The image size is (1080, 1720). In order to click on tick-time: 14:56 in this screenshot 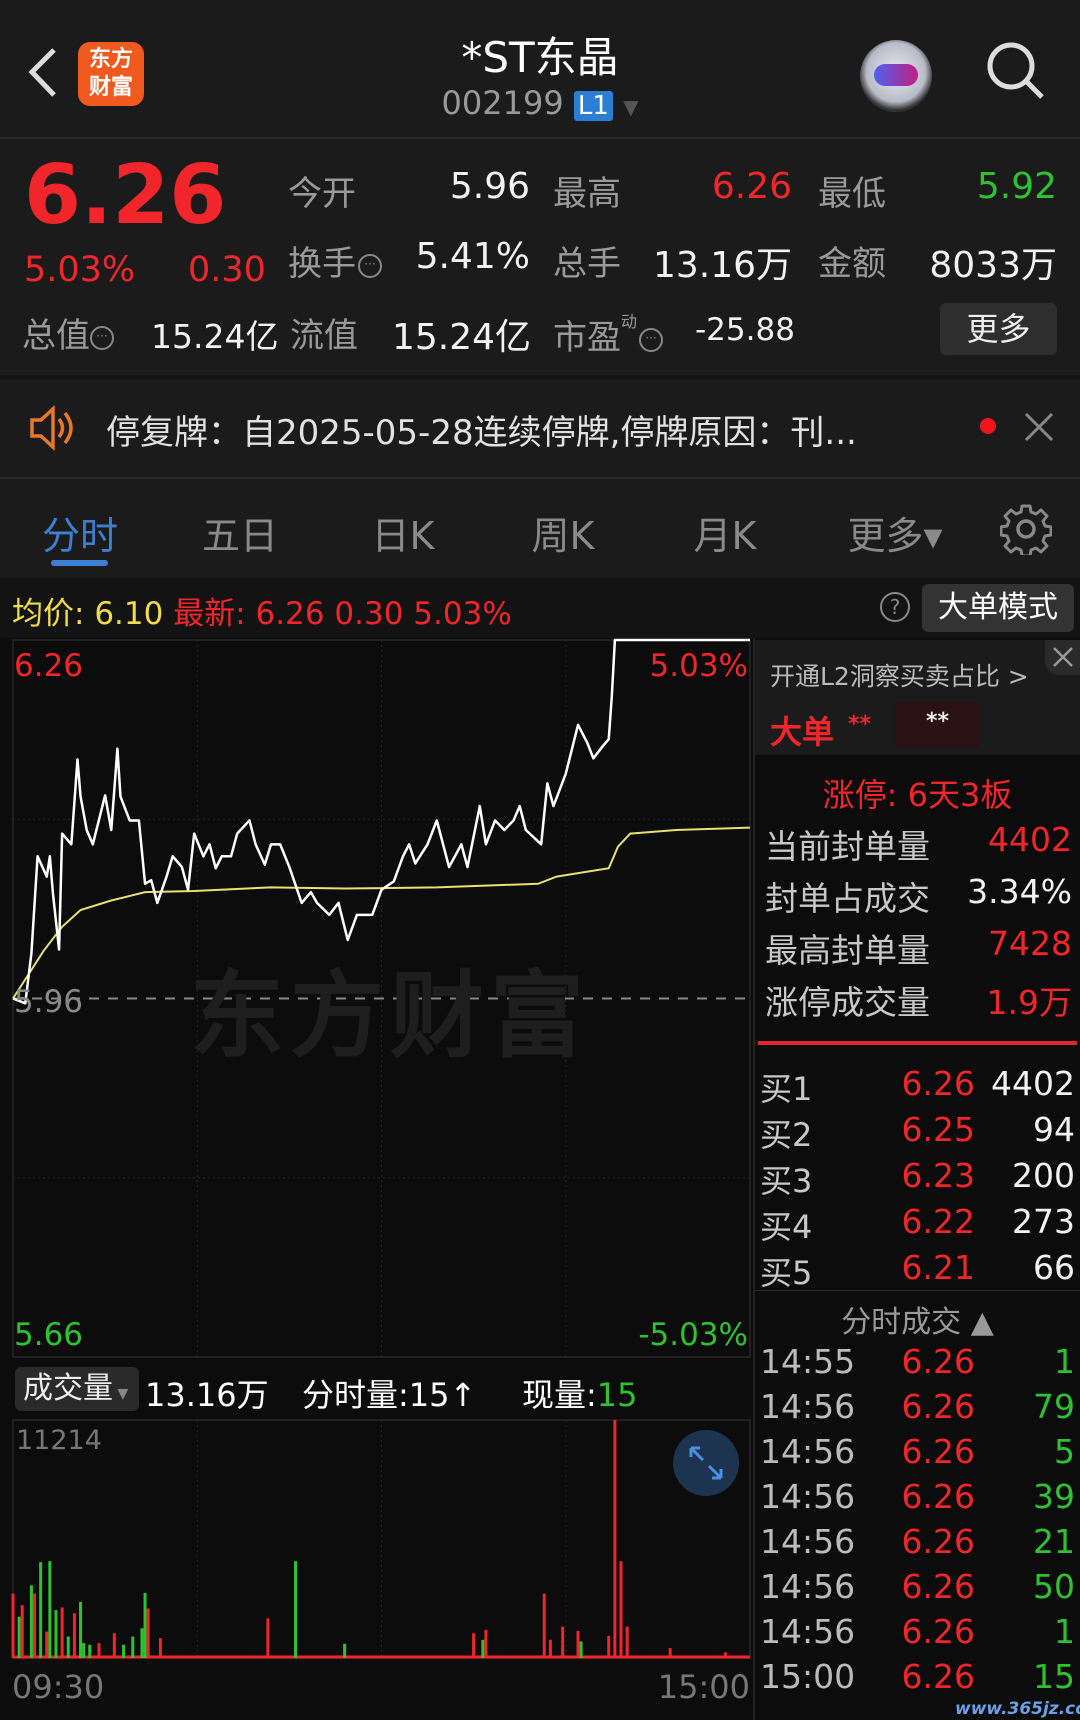, I will do `click(808, 1496)`.